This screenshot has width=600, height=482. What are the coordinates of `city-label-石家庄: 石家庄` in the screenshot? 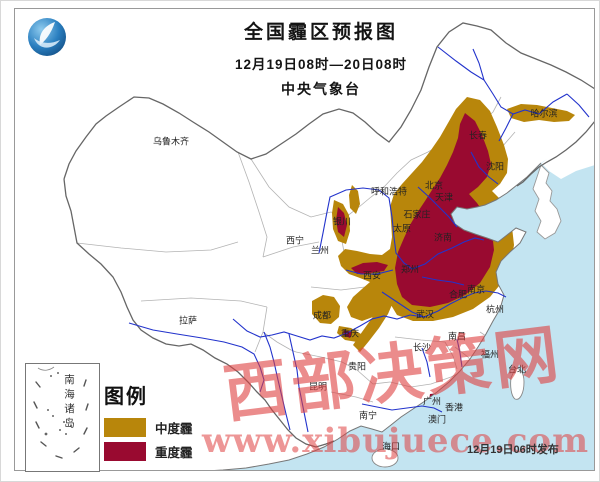 It's located at (417, 214).